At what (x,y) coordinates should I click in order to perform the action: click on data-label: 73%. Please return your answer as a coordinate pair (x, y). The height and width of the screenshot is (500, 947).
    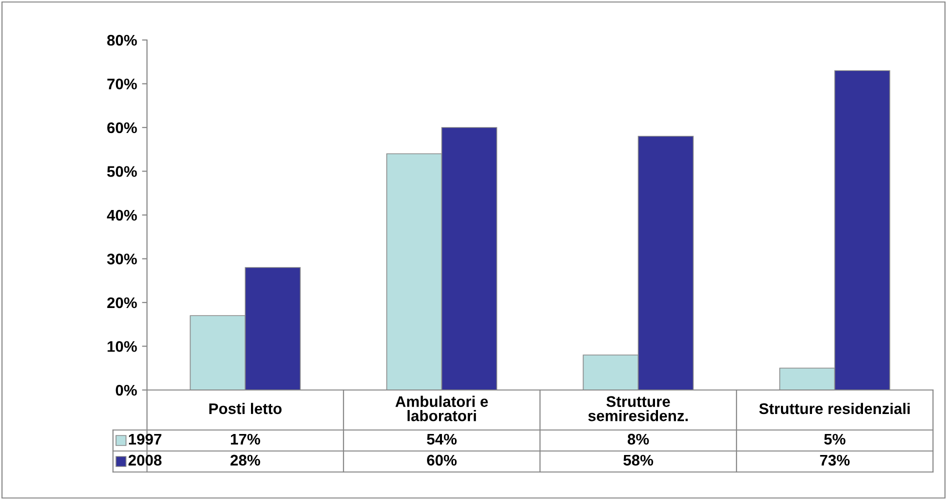
    Looking at the image, I should click on (835, 460).